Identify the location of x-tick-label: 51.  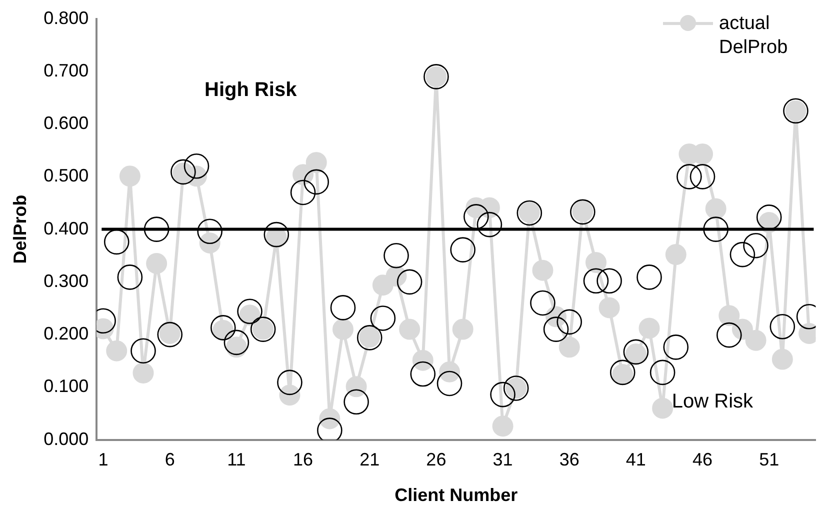
(769, 460).